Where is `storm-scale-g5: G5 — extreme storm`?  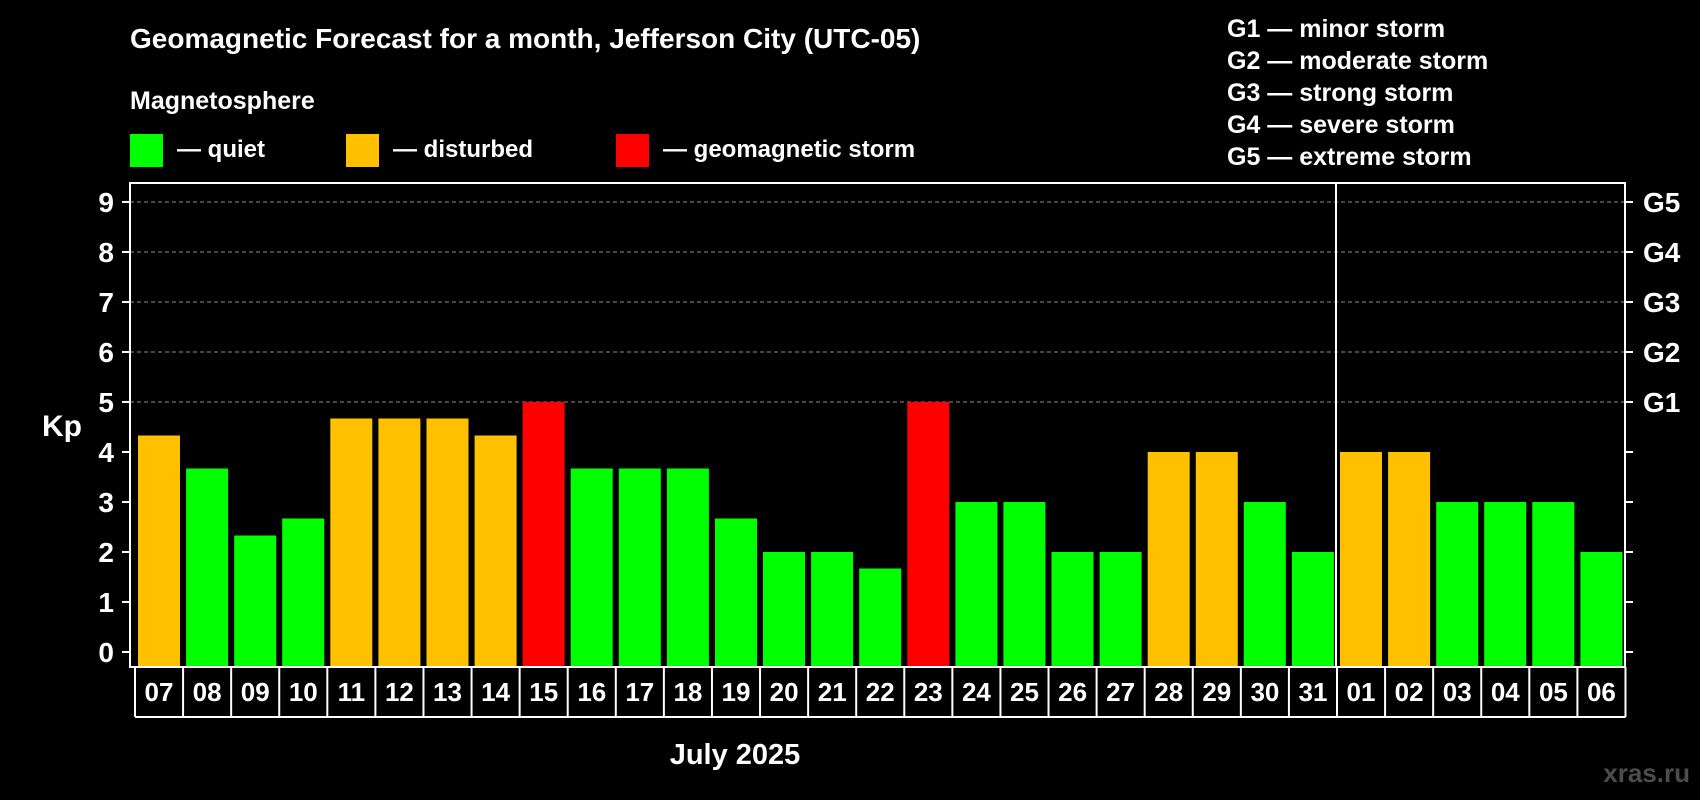 storm-scale-g5: G5 — extreme storm is located at coordinates (1349, 157).